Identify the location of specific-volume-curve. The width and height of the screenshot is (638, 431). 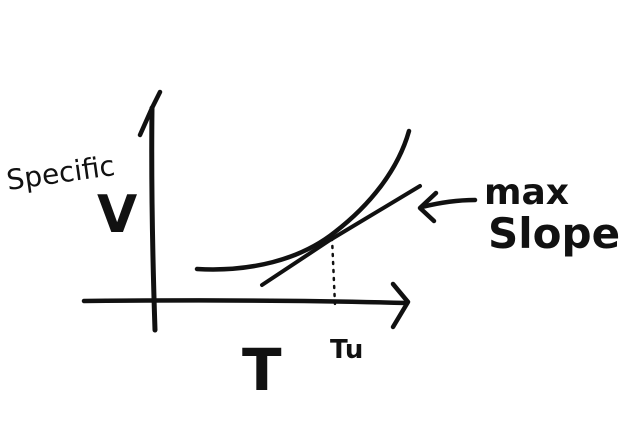
(303, 200).